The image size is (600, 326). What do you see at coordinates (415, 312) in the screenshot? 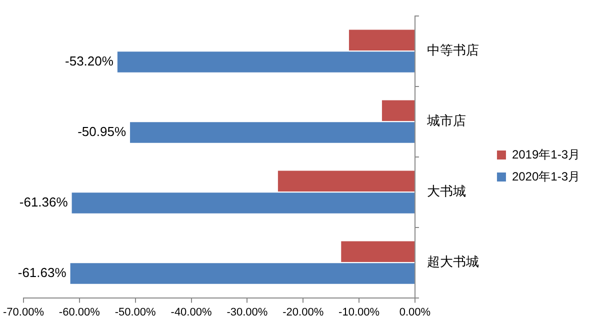
I see `x-tick-label: 0.00%` at bounding box center [415, 312].